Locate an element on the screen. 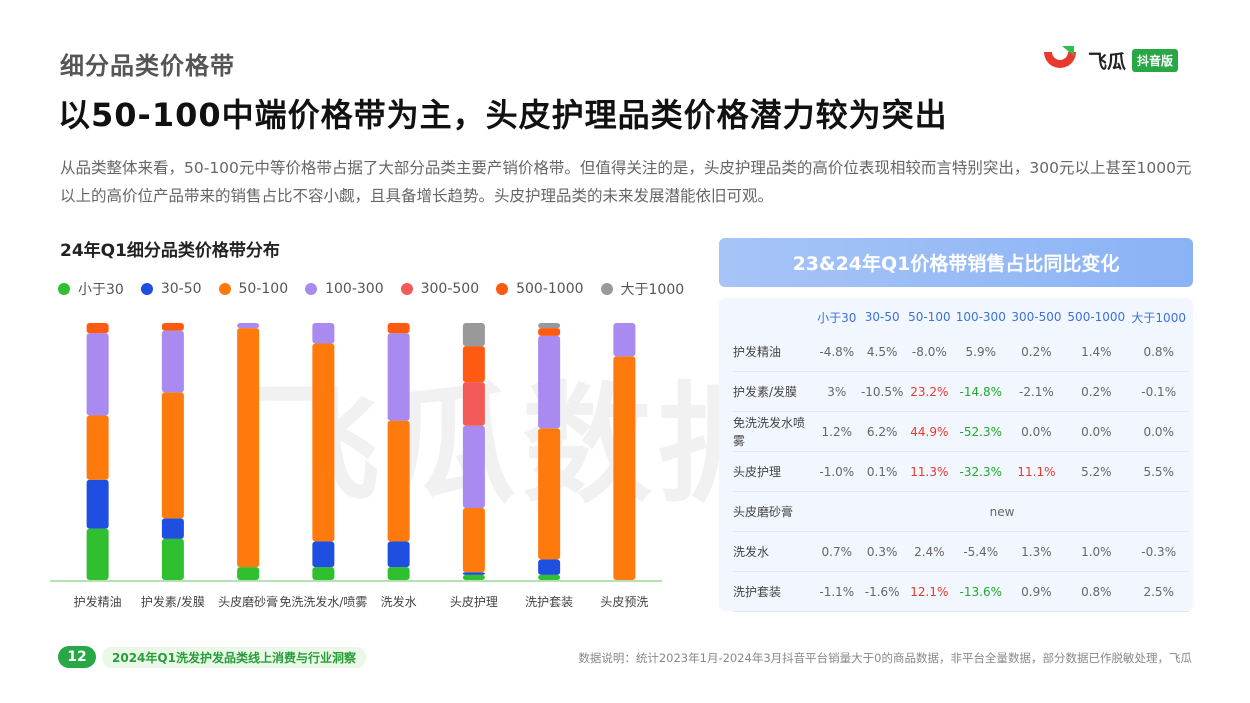 The height and width of the screenshot is (703, 1250). table-cell: 6.2% is located at coordinates (882, 431).